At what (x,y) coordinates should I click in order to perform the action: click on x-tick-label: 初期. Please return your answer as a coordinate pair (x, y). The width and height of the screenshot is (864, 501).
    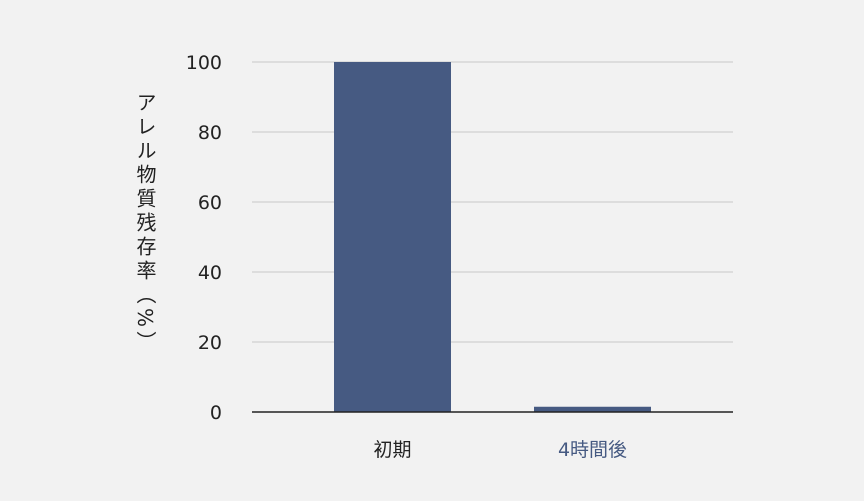
    Looking at the image, I should click on (392, 450).